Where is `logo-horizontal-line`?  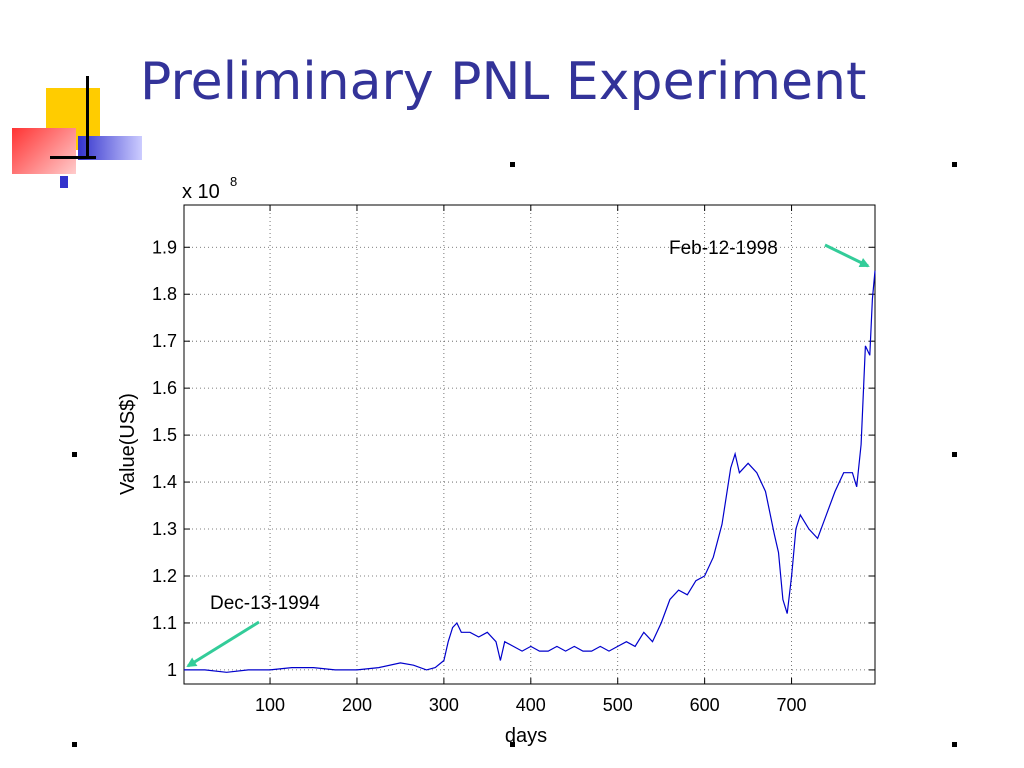 logo-horizontal-line is located at coordinates (73, 157).